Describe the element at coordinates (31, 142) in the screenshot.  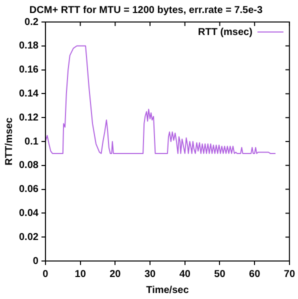
I see `y-tick-label: 0.1` at that location.